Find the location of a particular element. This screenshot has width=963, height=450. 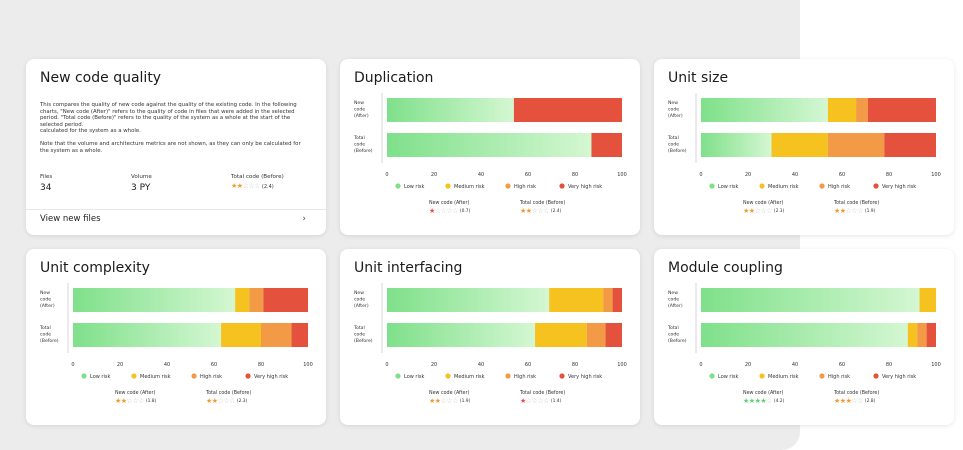

total-code-rating: Total code (Before) ★ ★ ☆ ☆ ☆ (2.4) is located at coordinates (542, 208).